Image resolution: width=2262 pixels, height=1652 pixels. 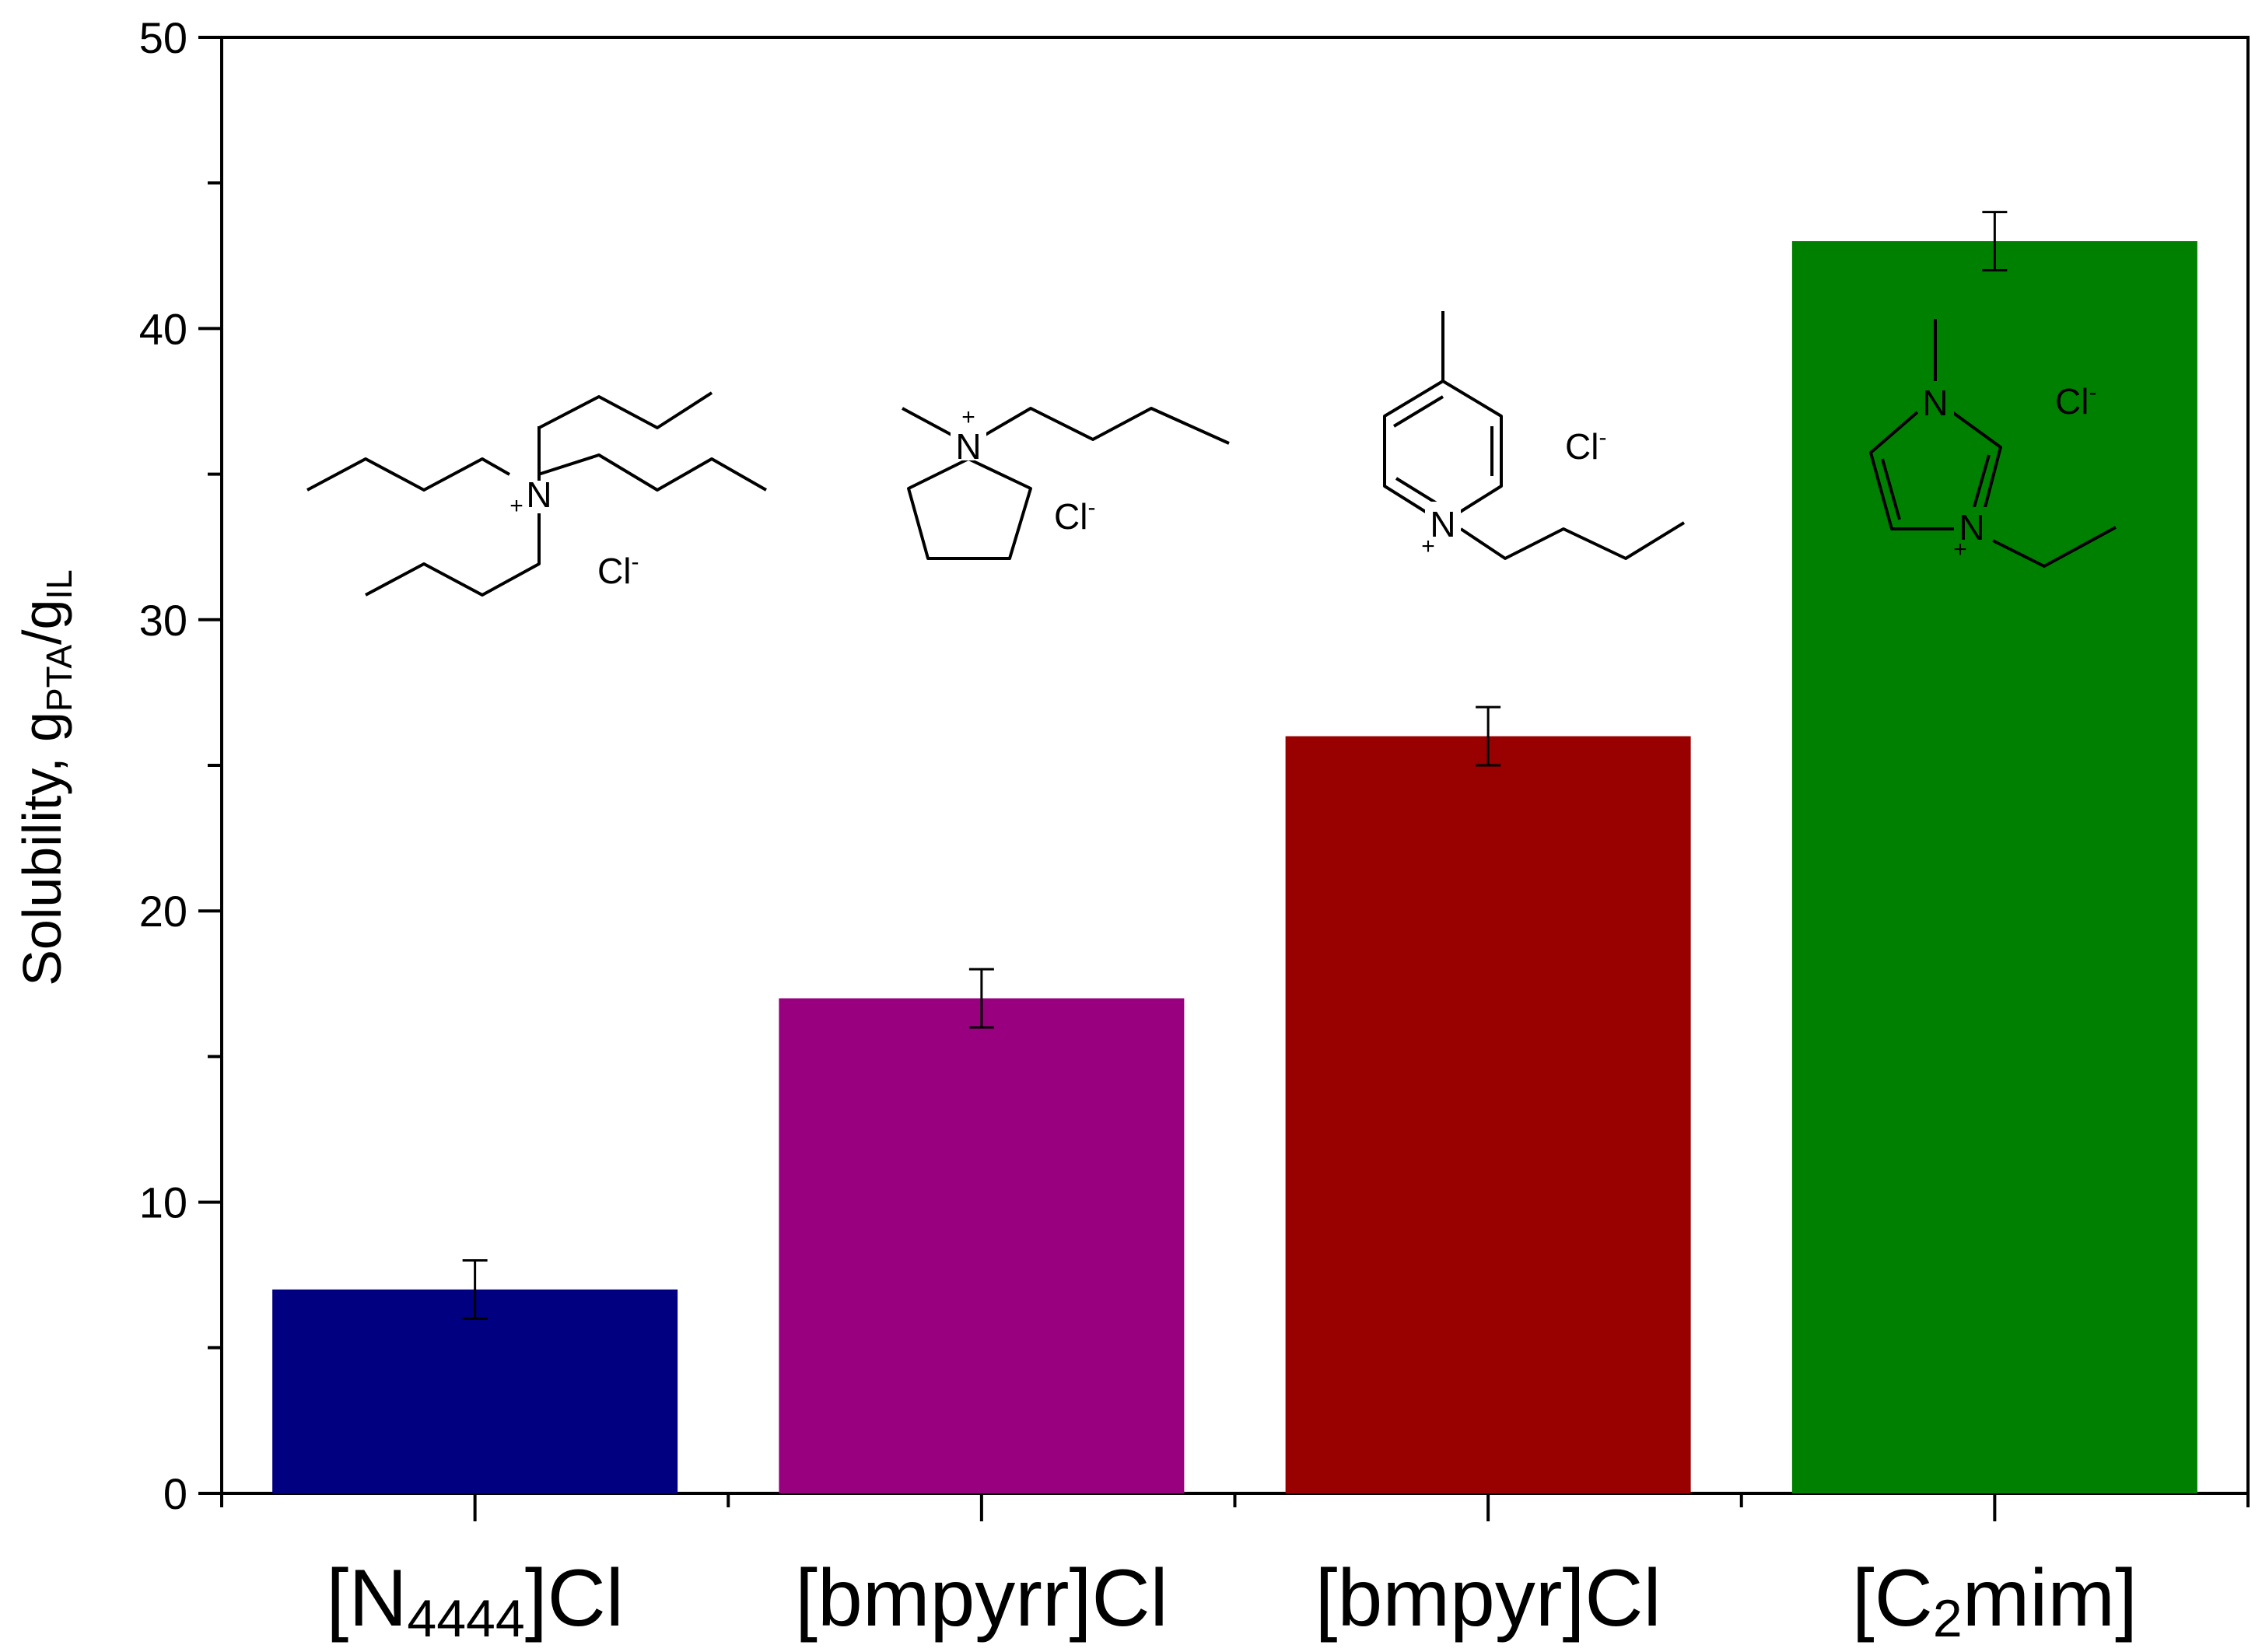 I want to click on y-axis-label-main: Solubility, g, so click(x=42, y=849).